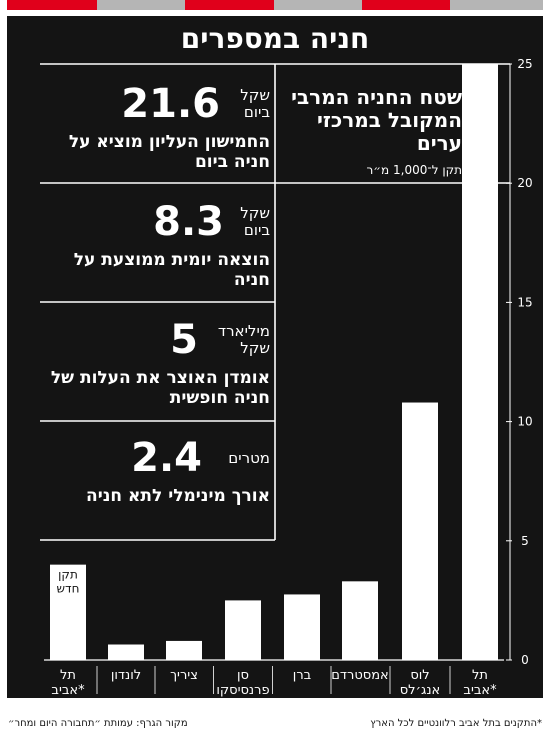  I want to click on chart-title: שטח החניה המרבי המקובל במרכזי ערים, so click(376, 120).